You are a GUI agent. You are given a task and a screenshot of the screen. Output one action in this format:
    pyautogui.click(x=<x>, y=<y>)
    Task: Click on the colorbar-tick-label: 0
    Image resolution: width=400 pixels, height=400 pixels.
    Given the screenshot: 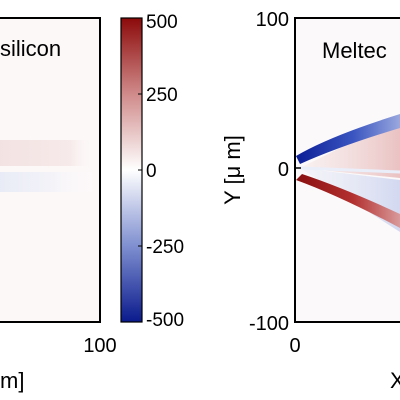 What is the action you would take?
    pyautogui.click(x=151, y=171)
    